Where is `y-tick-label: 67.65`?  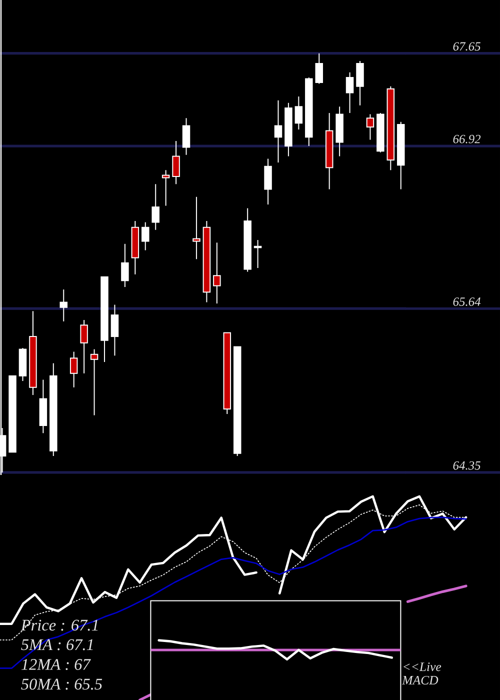 y-tick-label: 67.65 is located at coordinates (466, 46).